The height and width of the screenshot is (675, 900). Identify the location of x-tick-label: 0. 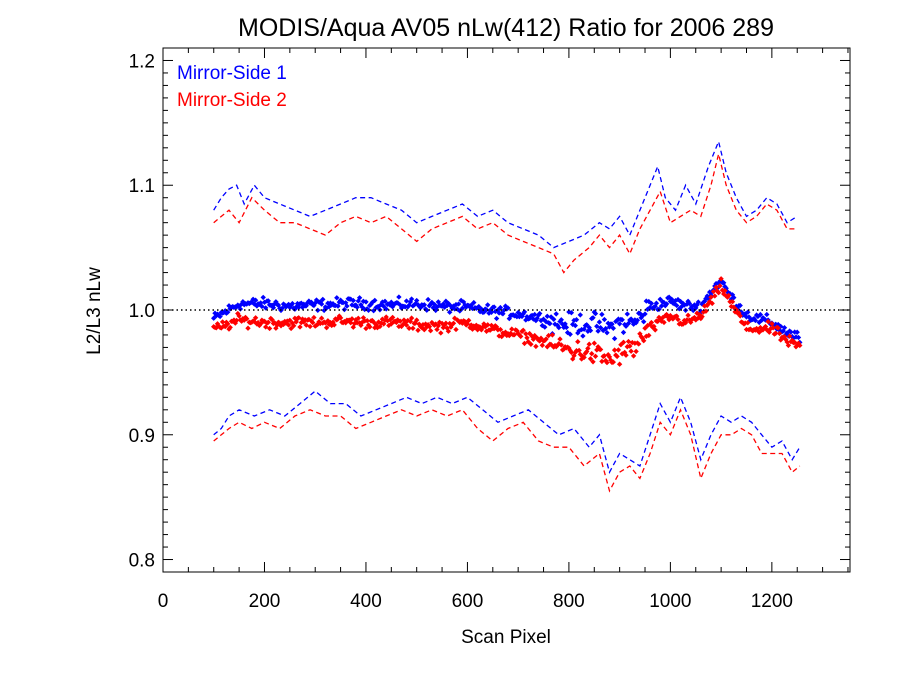
(163, 601).